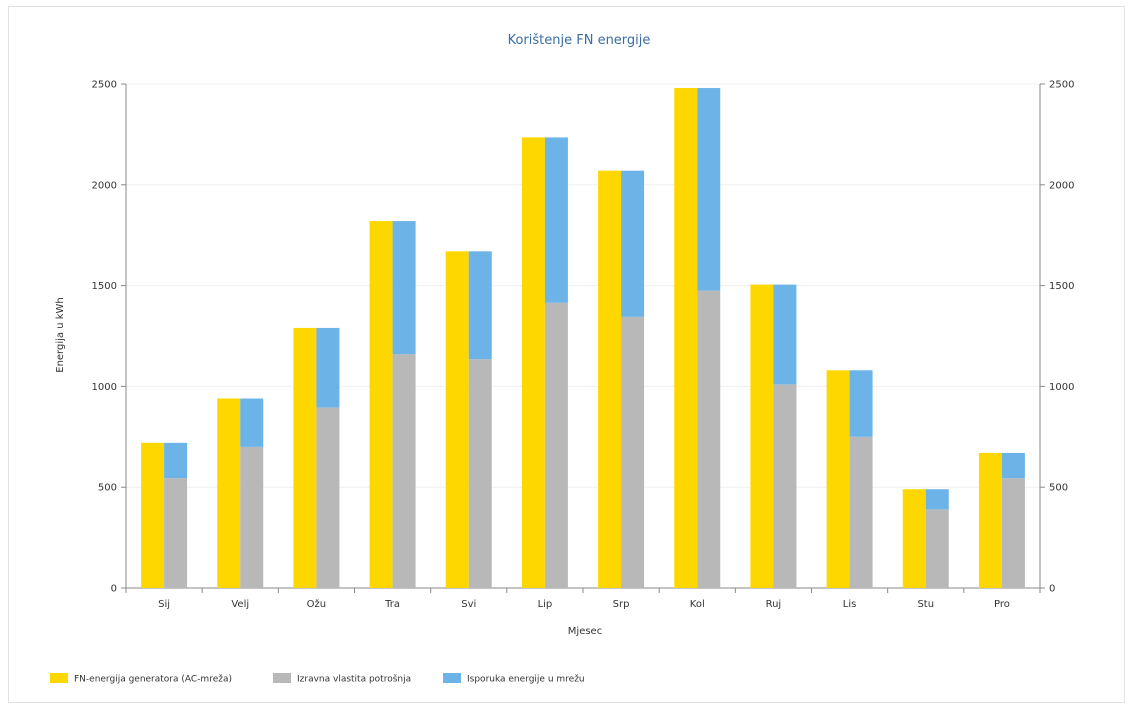 The height and width of the screenshot is (709, 1131). I want to click on x-tick-label: Lip, so click(545, 604).